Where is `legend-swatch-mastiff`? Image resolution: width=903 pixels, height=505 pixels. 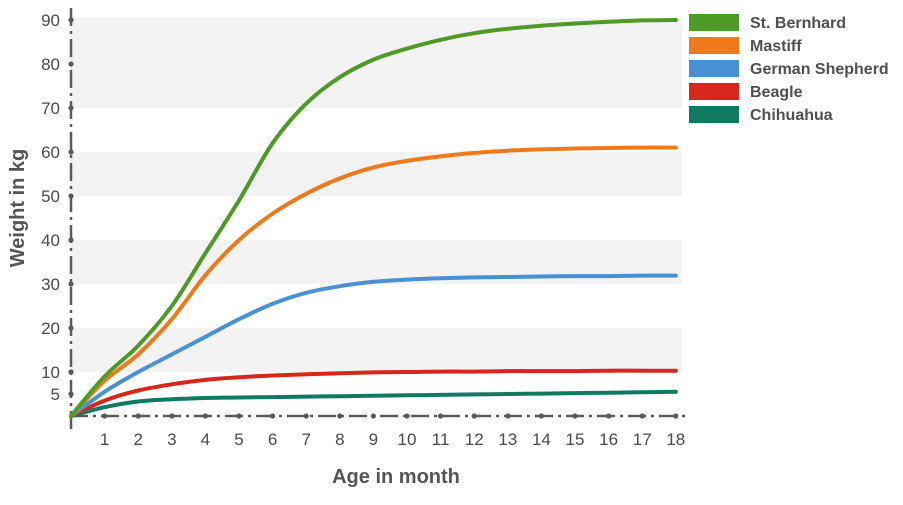 legend-swatch-mastiff is located at coordinates (714, 45).